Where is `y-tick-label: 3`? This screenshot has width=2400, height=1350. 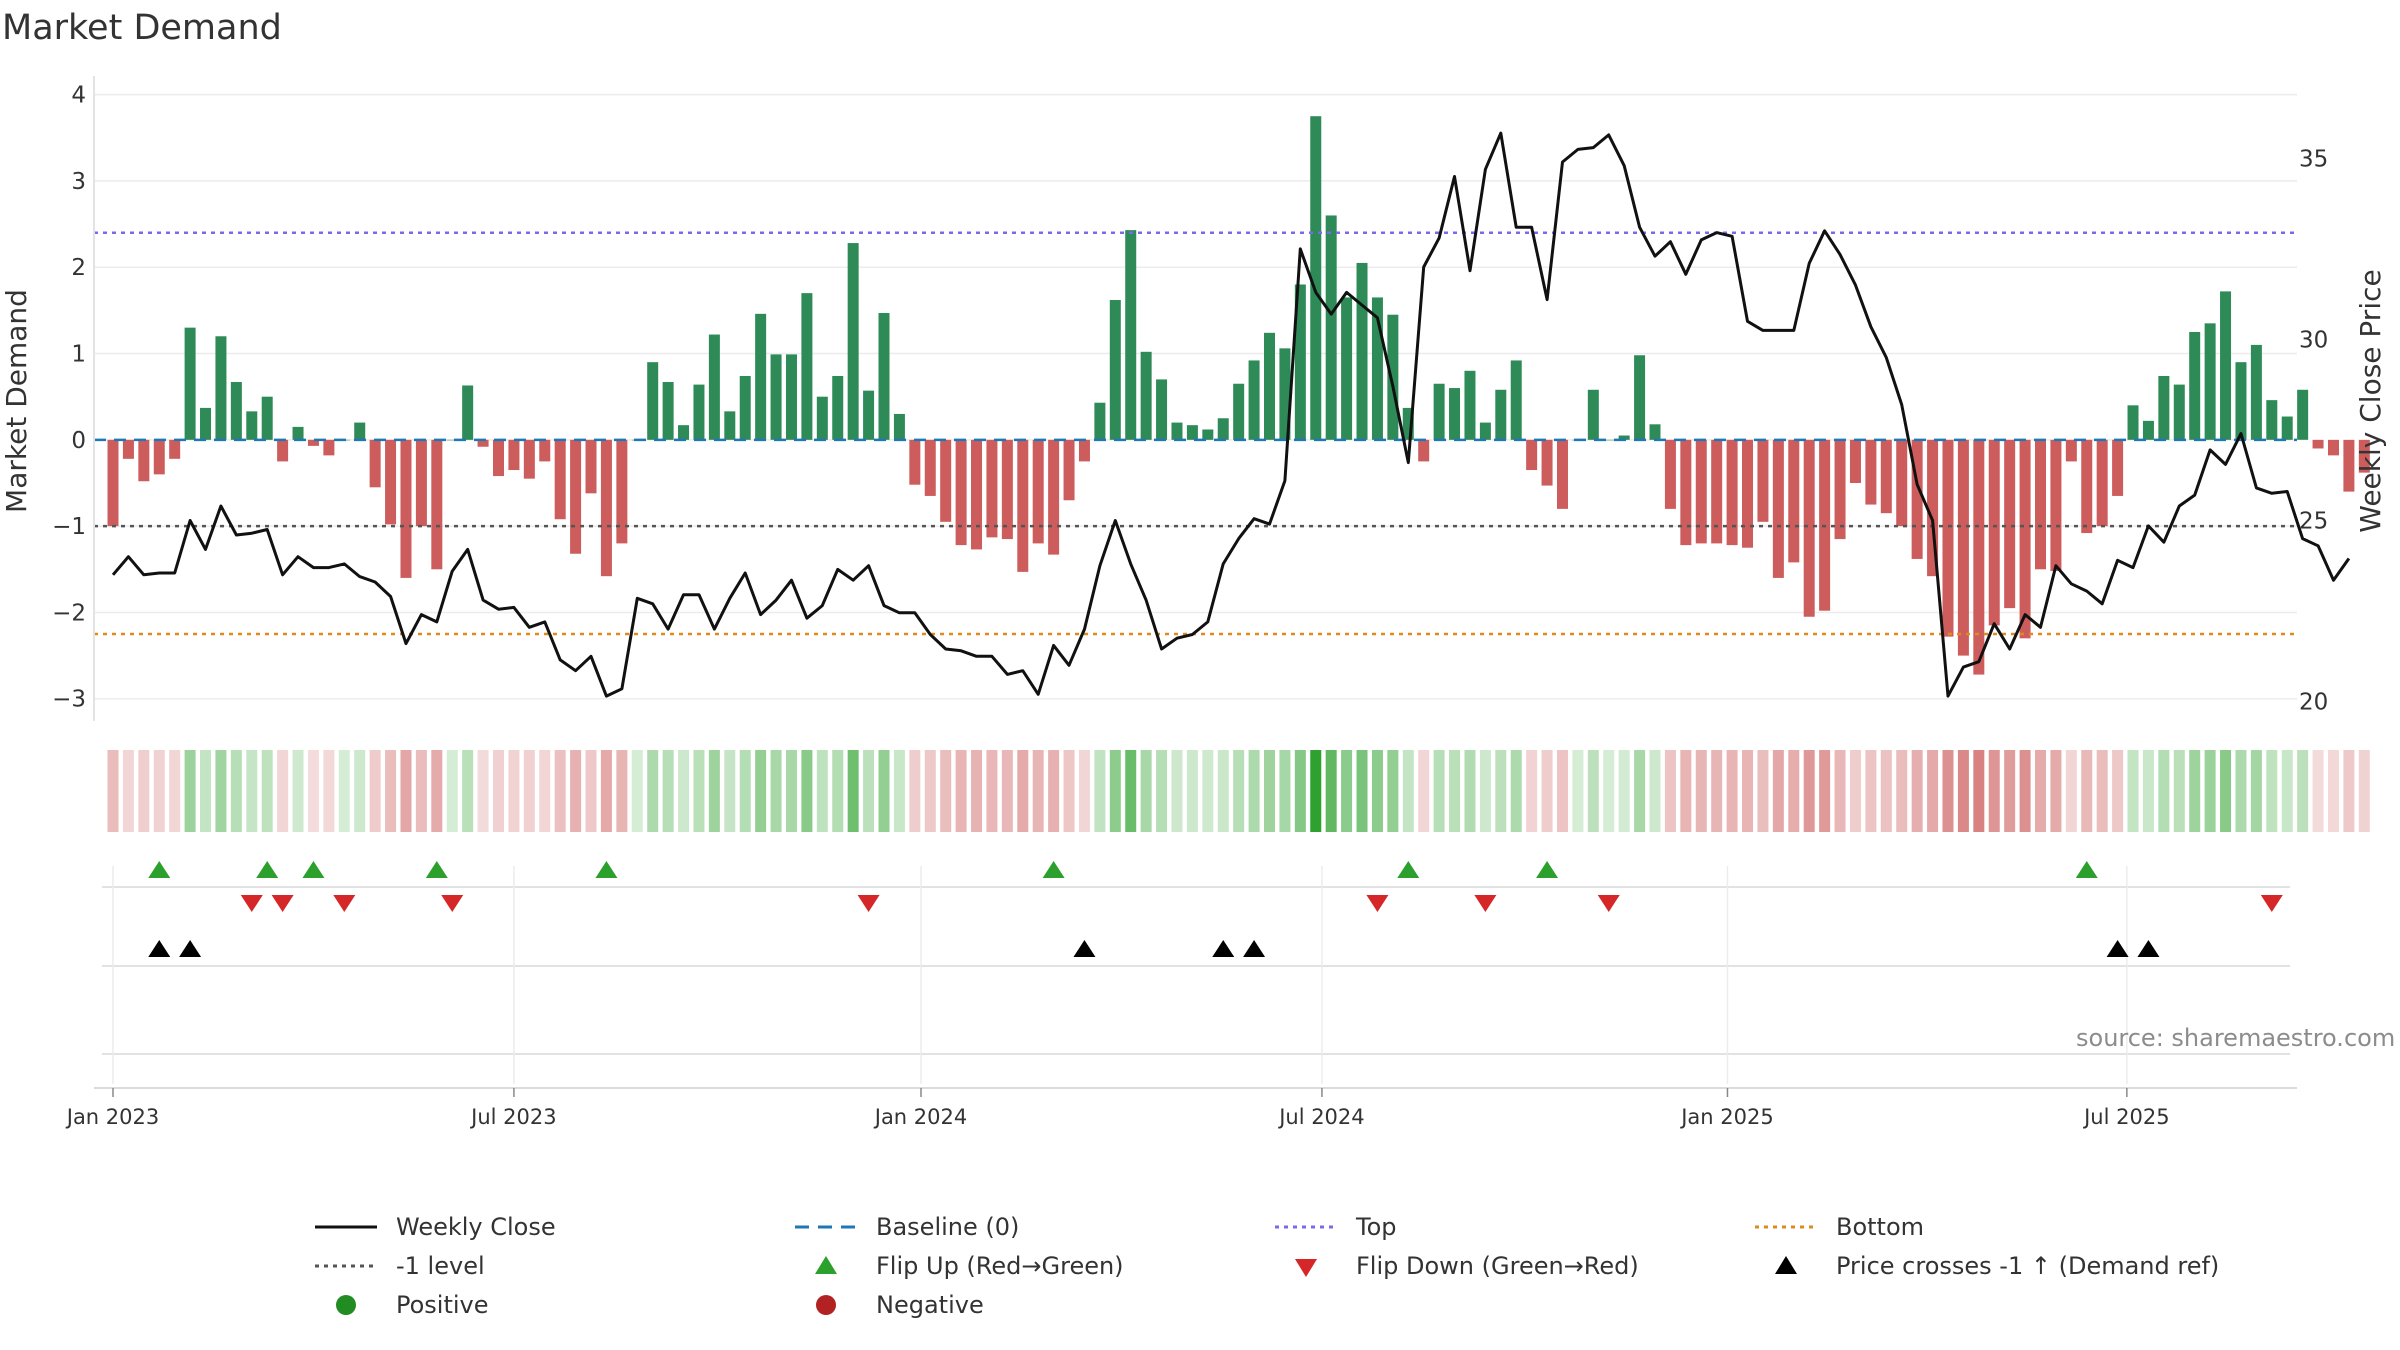 y-tick-label: 3 is located at coordinates (78, 182).